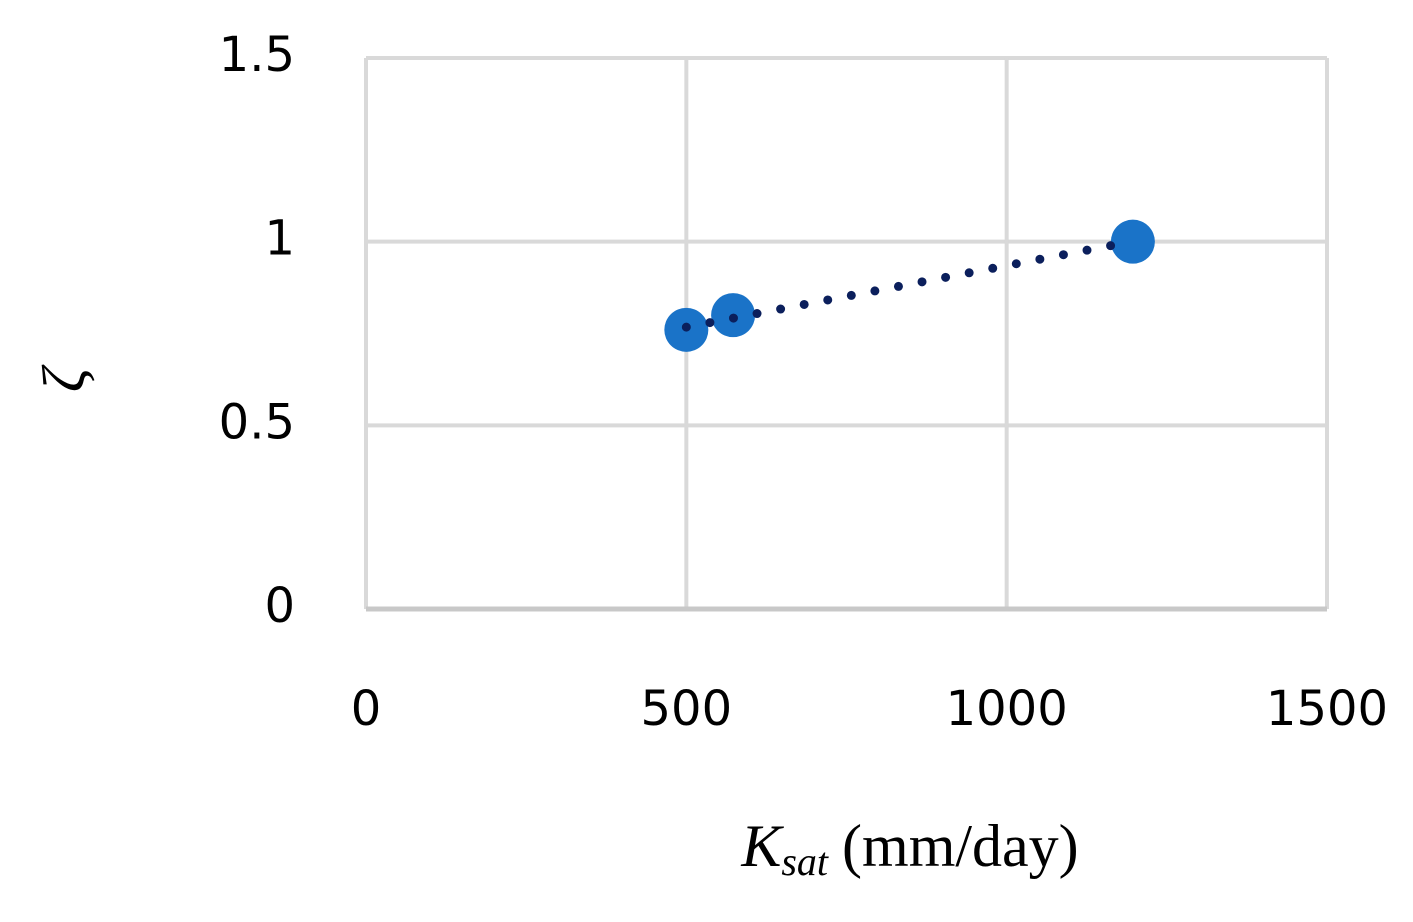 The height and width of the screenshot is (922, 1413). Describe the element at coordinates (687, 709) in the screenshot. I see `x-tick-label: 500` at that location.